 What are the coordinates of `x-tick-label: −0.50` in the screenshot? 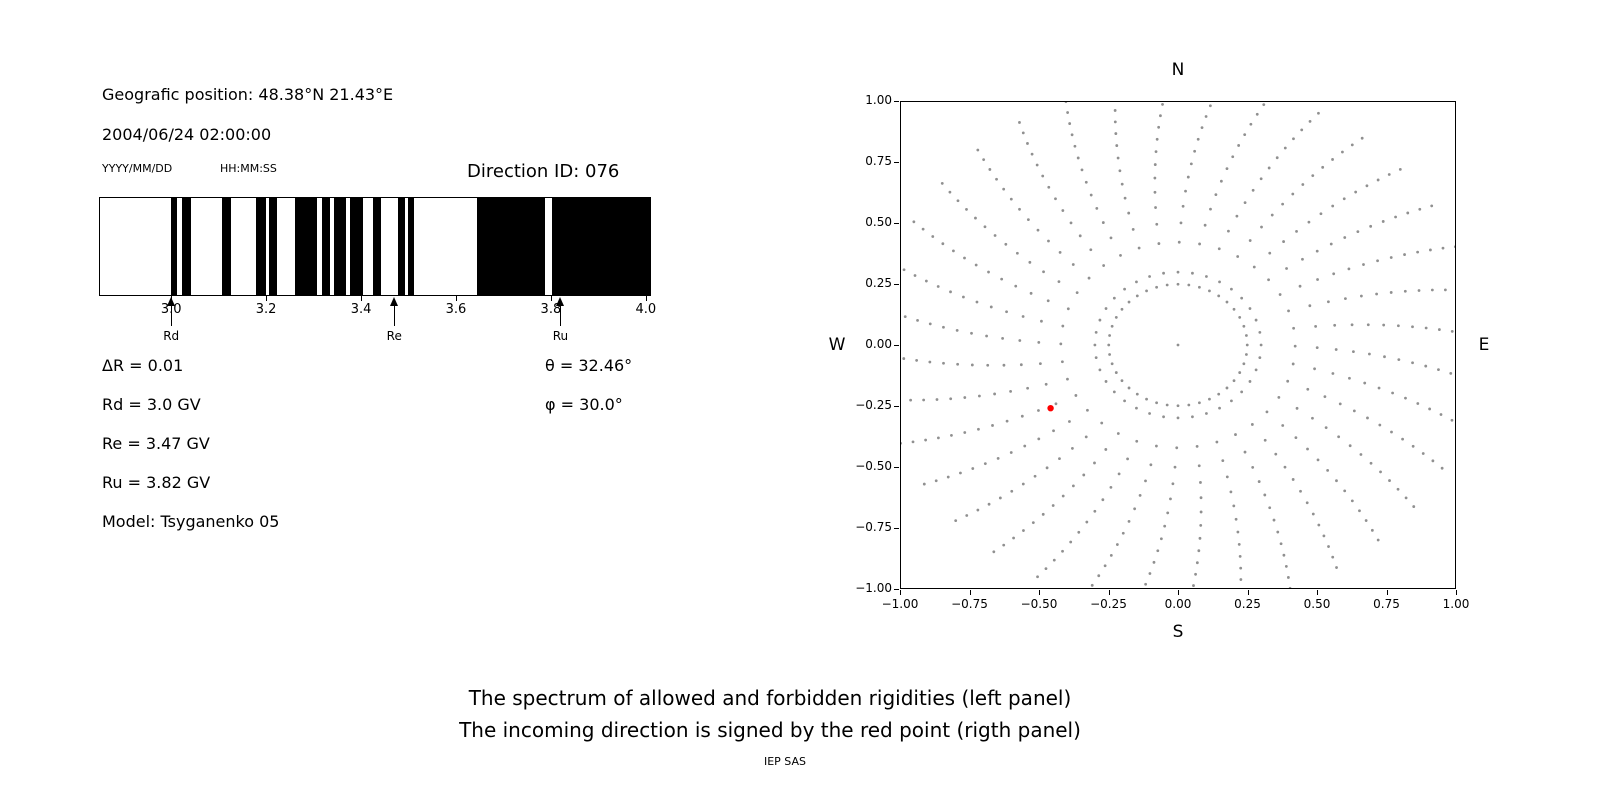 It's located at (1039, 604).